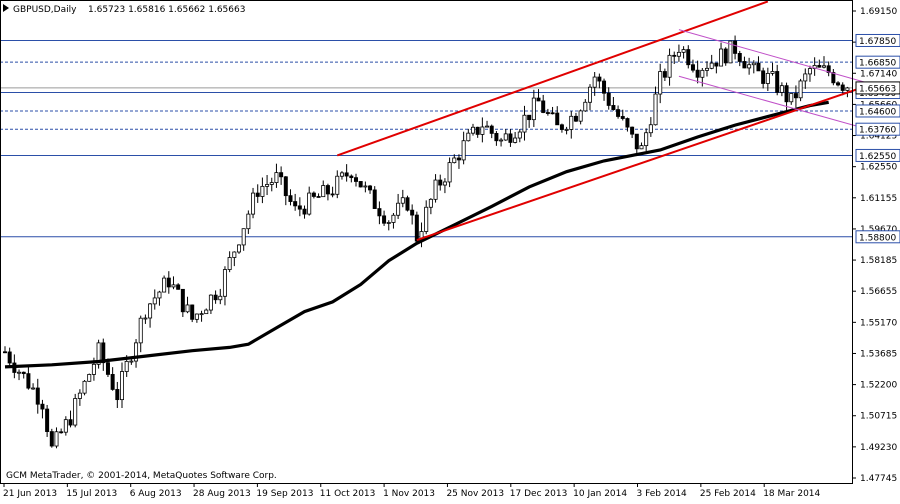  What do you see at coordinates (774, 57) in the screenshot?
I see `violet-channel-upper` at bounding box center [774, 57].